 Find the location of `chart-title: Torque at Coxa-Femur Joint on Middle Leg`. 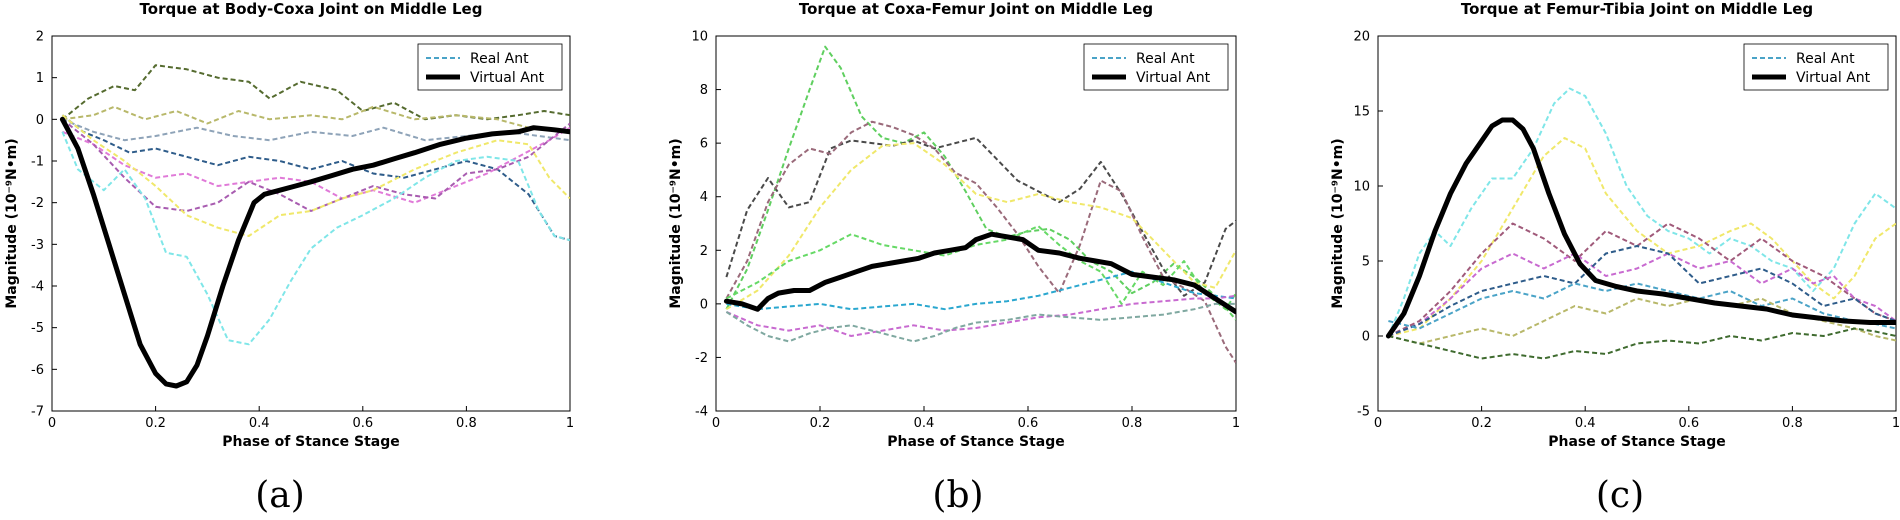

chart-title: Torque at Coxa-Femur Joint on Middle Leg is located at coordinates (976, 9).